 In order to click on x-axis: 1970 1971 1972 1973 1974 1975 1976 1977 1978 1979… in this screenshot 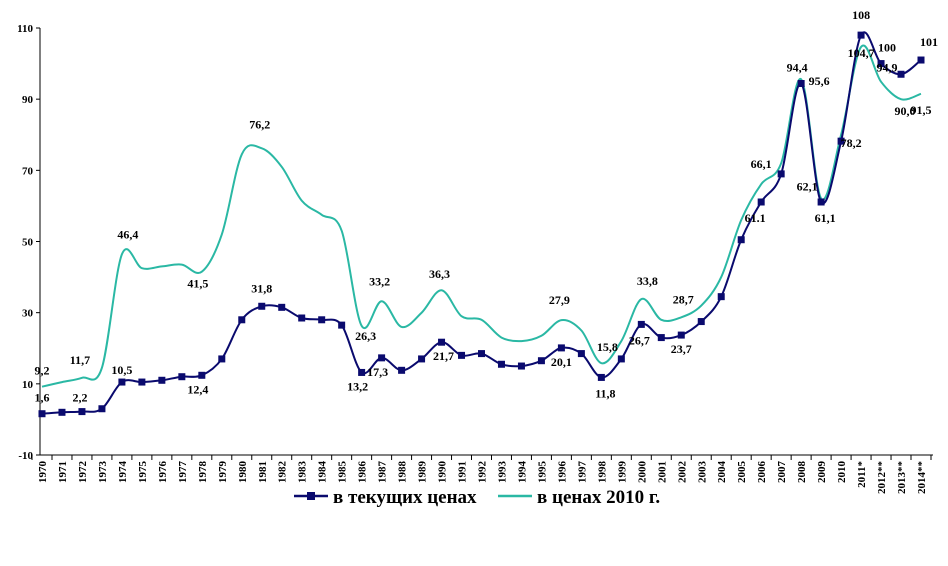, I will do `click(482, 474)`.